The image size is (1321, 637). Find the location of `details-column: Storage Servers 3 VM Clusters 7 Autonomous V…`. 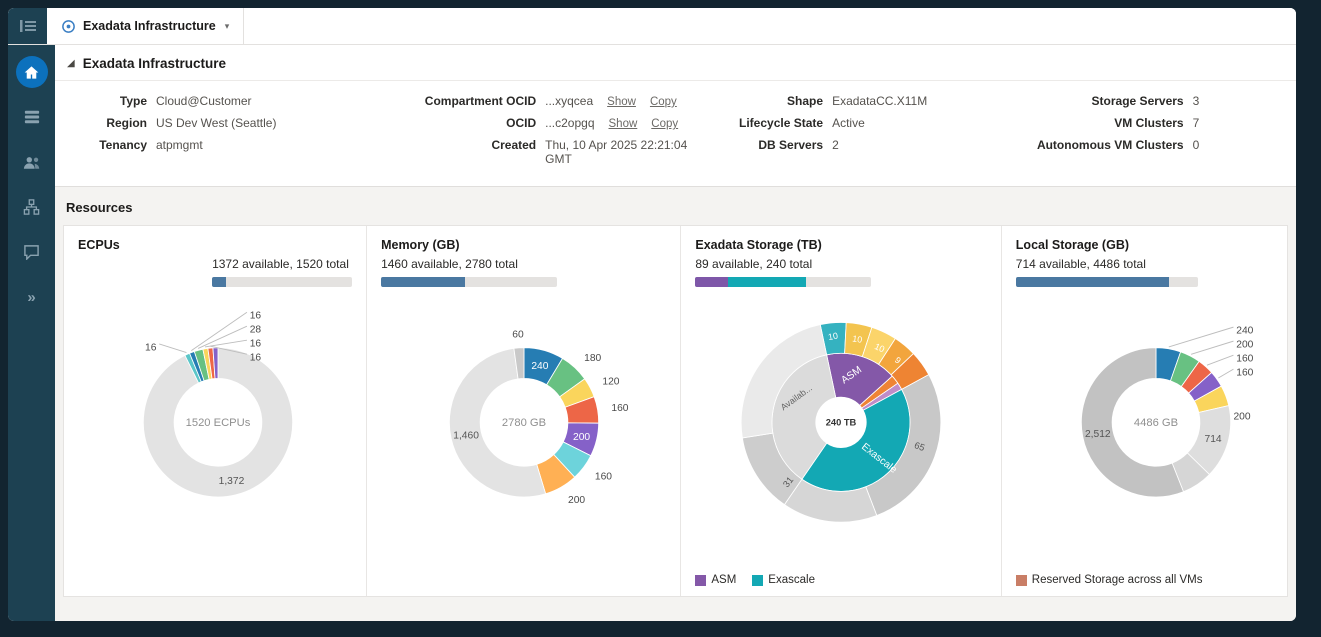

details-column: Storage Servers 3 VM Clusters 7 Autonomous V… is located at coordinates (1138, 130).